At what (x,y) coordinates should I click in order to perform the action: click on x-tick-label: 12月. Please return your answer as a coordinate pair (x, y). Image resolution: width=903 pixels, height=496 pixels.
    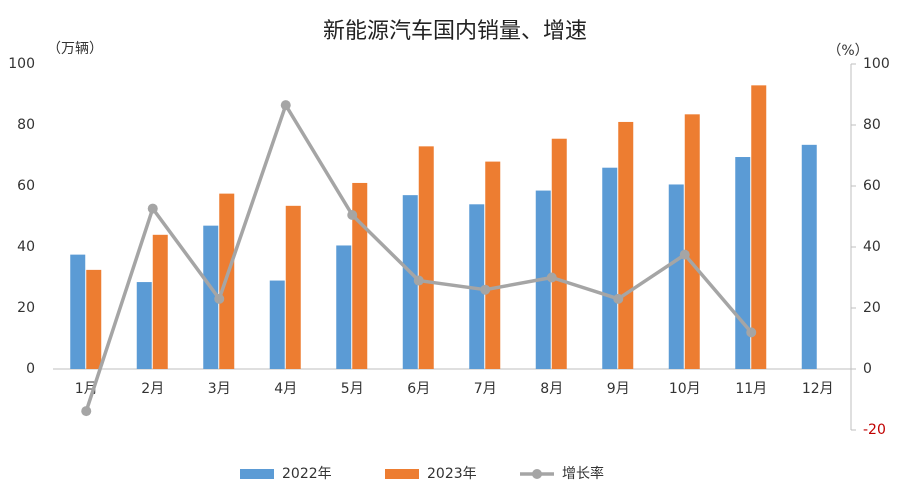
    Looking at the image, I should click on (818, 389).